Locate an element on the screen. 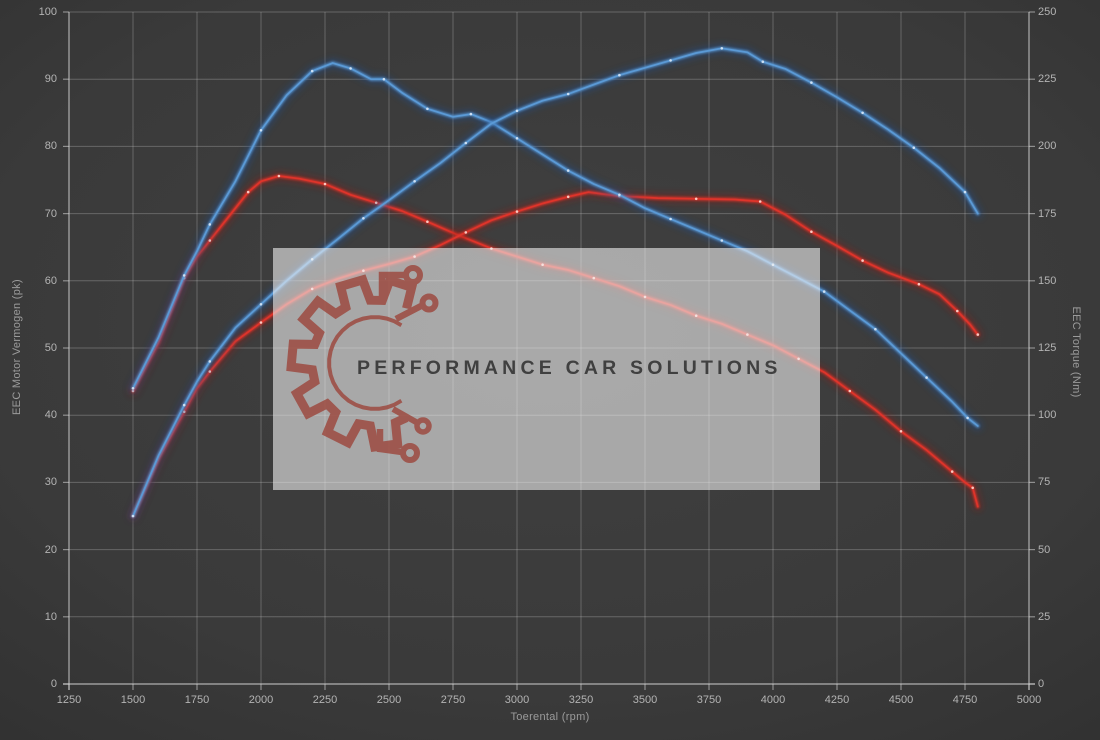  x-tick-label: 1250 is located at coordinates (69, 700).